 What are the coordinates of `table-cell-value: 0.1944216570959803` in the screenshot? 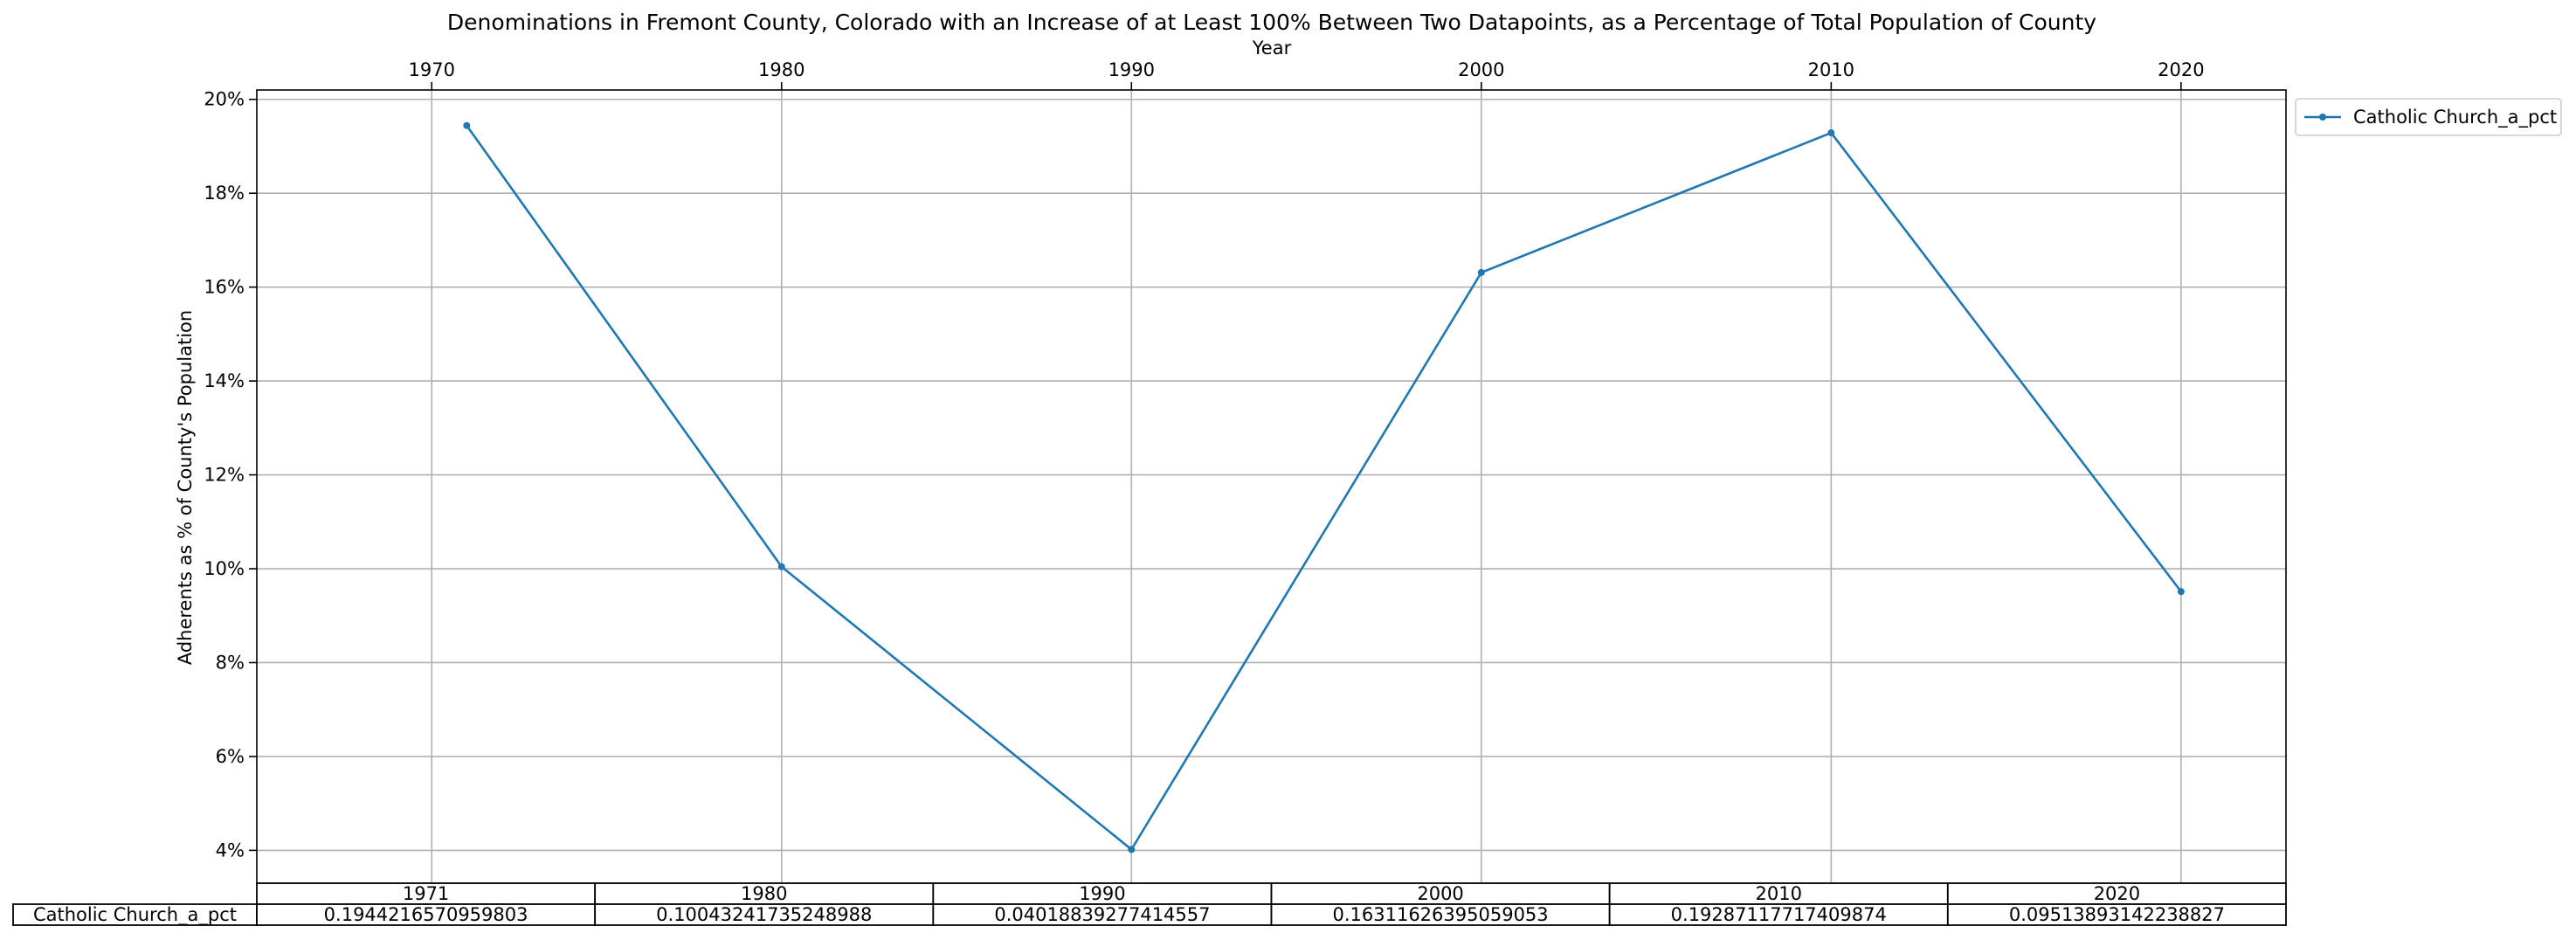 It's located at (426, 915).